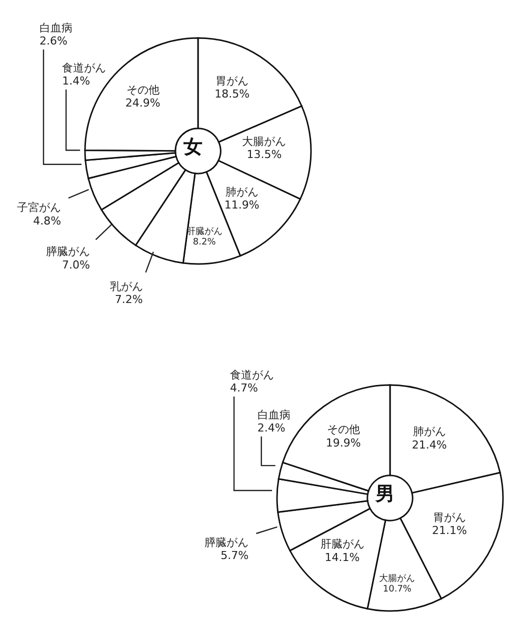 Image resolution: width=513 pixels, height=619 pixels. What do you see at coordinates (142, 103) in the screenshot?
I see `data-label: 24.9%` at bounding box center [142, 103].